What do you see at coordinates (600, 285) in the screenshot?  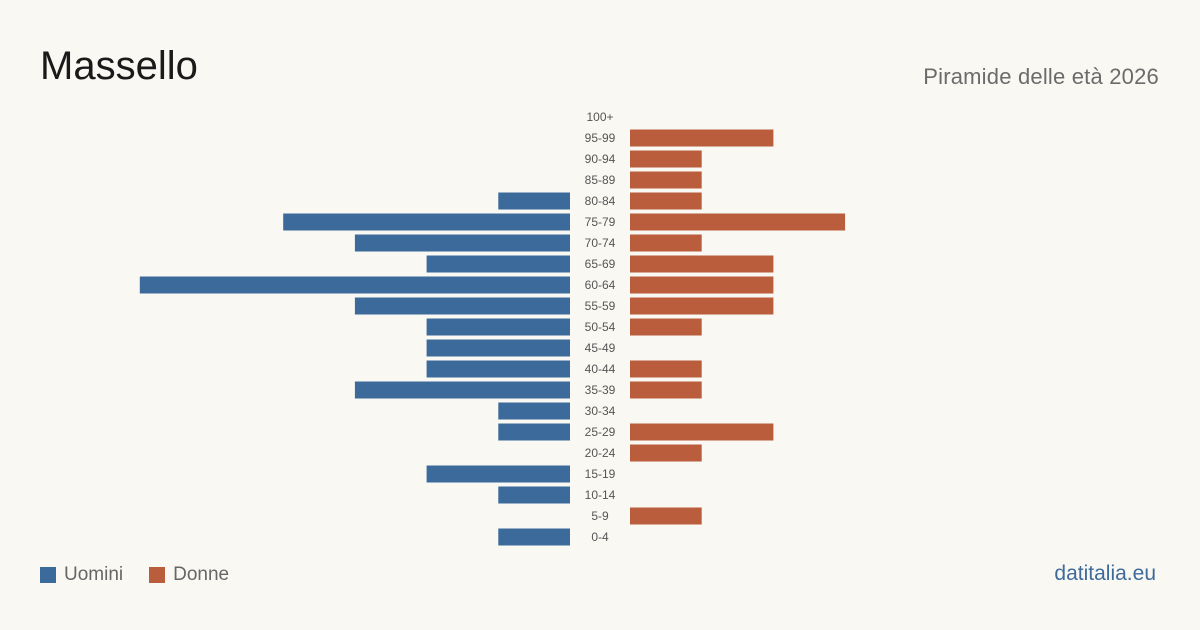 I see `age-label-60-64: 60-64` at bounding box center [600, 285].